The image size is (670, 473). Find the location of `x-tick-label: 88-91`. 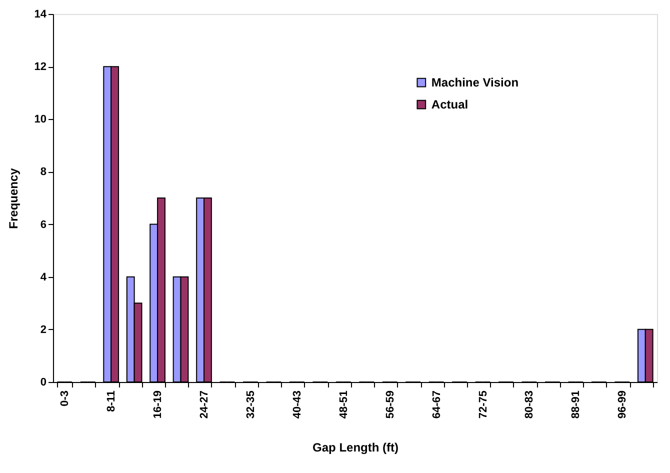

x-tick-label: 88-91 is located at coordinates (576, 404).